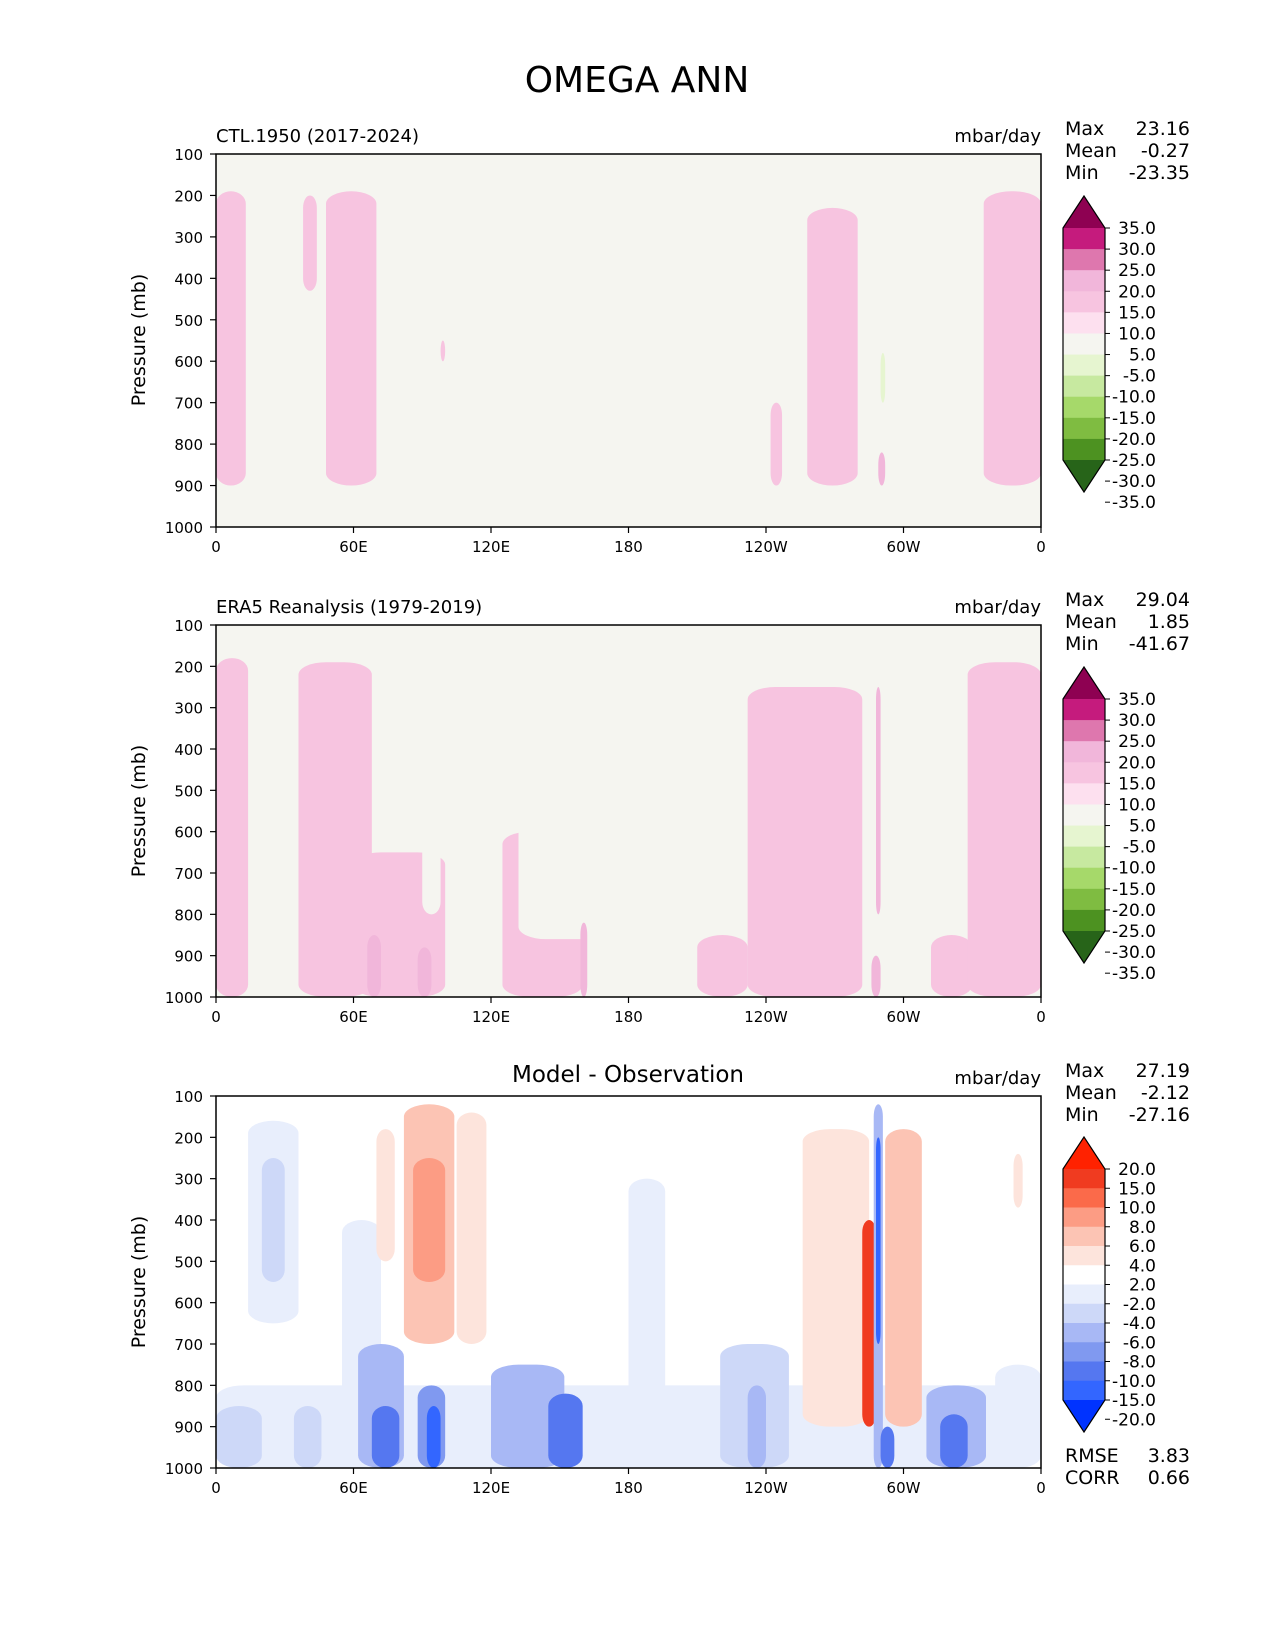 The width and height of the screenshot is (1275, 1650). What do you see at coordinates (1139, 1363) in the screenshot?
I see `colorbar-tick-label: -8.0` at bounding box center [1139, 1363].